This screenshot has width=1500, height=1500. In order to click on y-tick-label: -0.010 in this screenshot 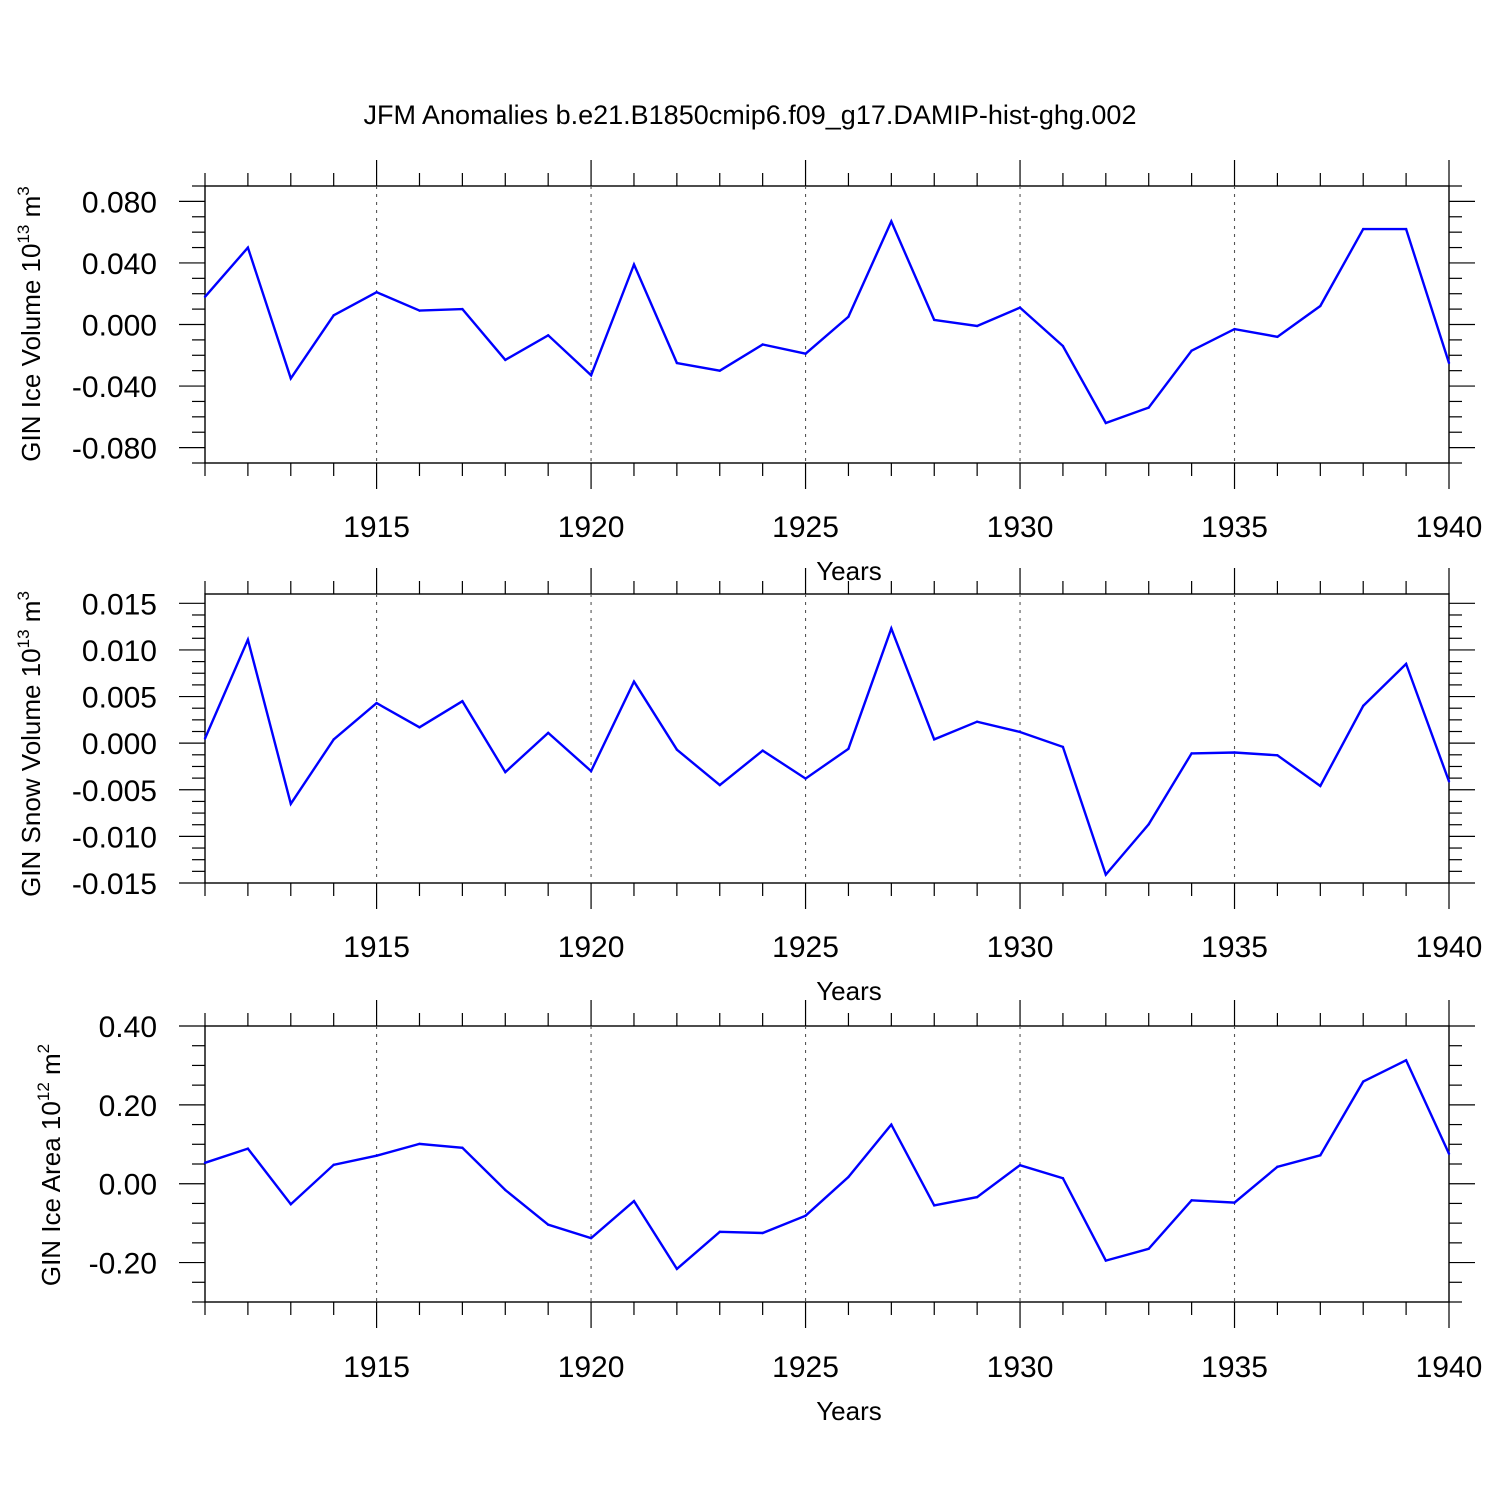, I will do `click(114, 837)`.